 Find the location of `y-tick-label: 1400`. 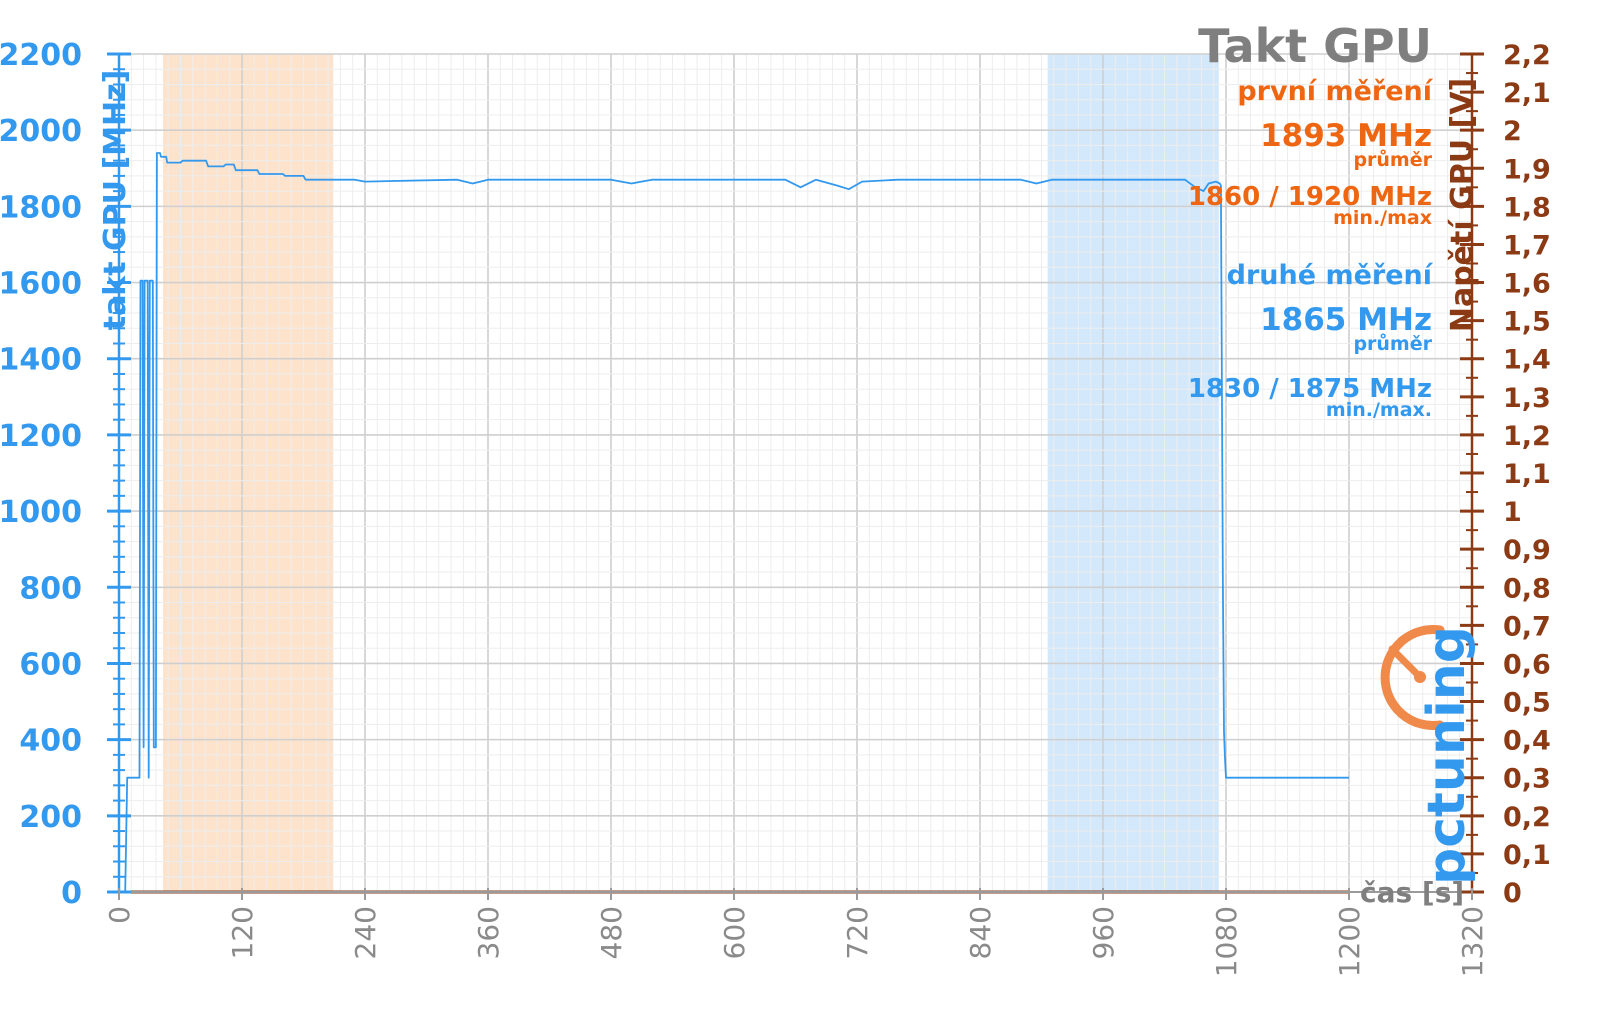

y-tick-label: 1400 is located at coordinates (41, 360).